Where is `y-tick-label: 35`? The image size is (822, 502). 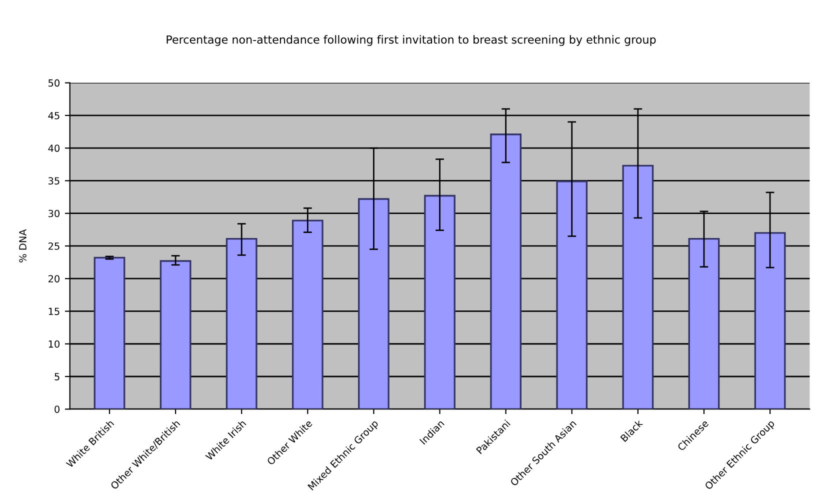 y-tick-label: 35 is located at coordinates (54, 181).